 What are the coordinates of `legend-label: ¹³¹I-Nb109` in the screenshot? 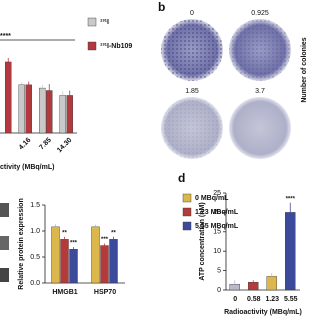 It's located at (116, 46).